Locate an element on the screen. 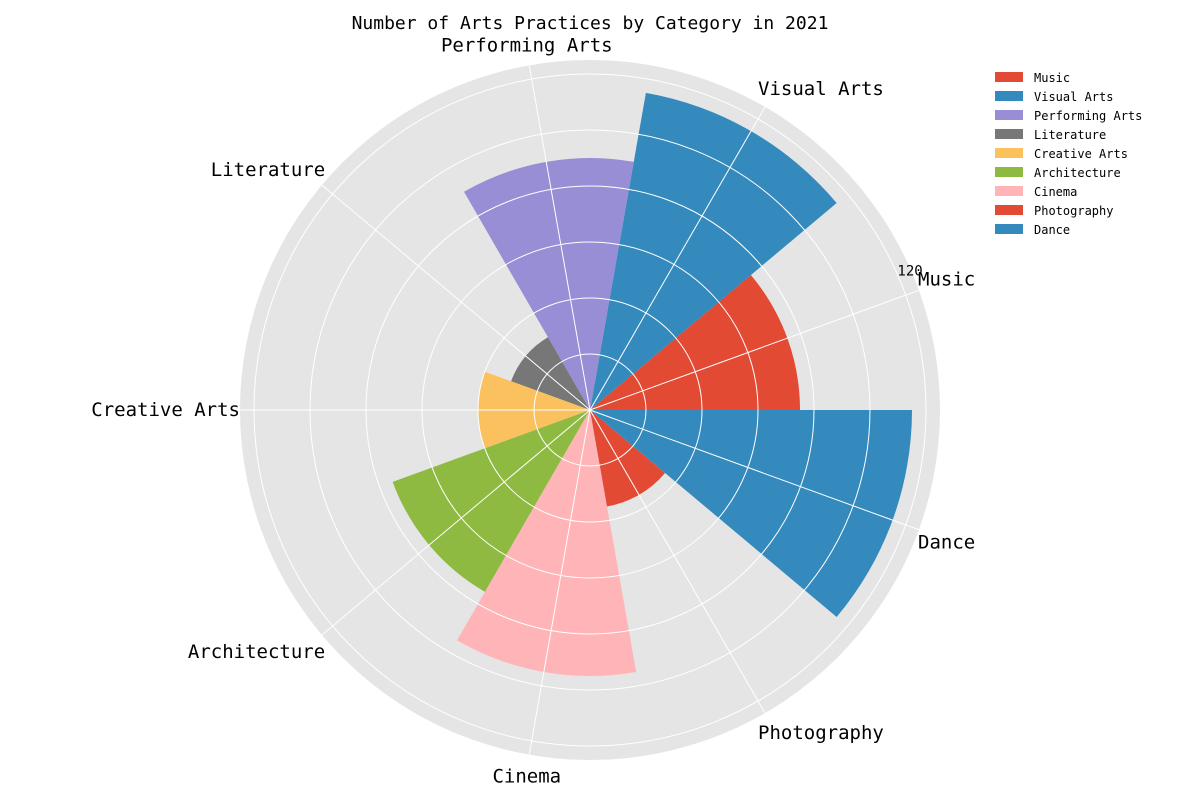 The width and height of the screenshot is (1200, 800). category-label-creative-arts: Creative Arts is located at coordinates (165, 410).